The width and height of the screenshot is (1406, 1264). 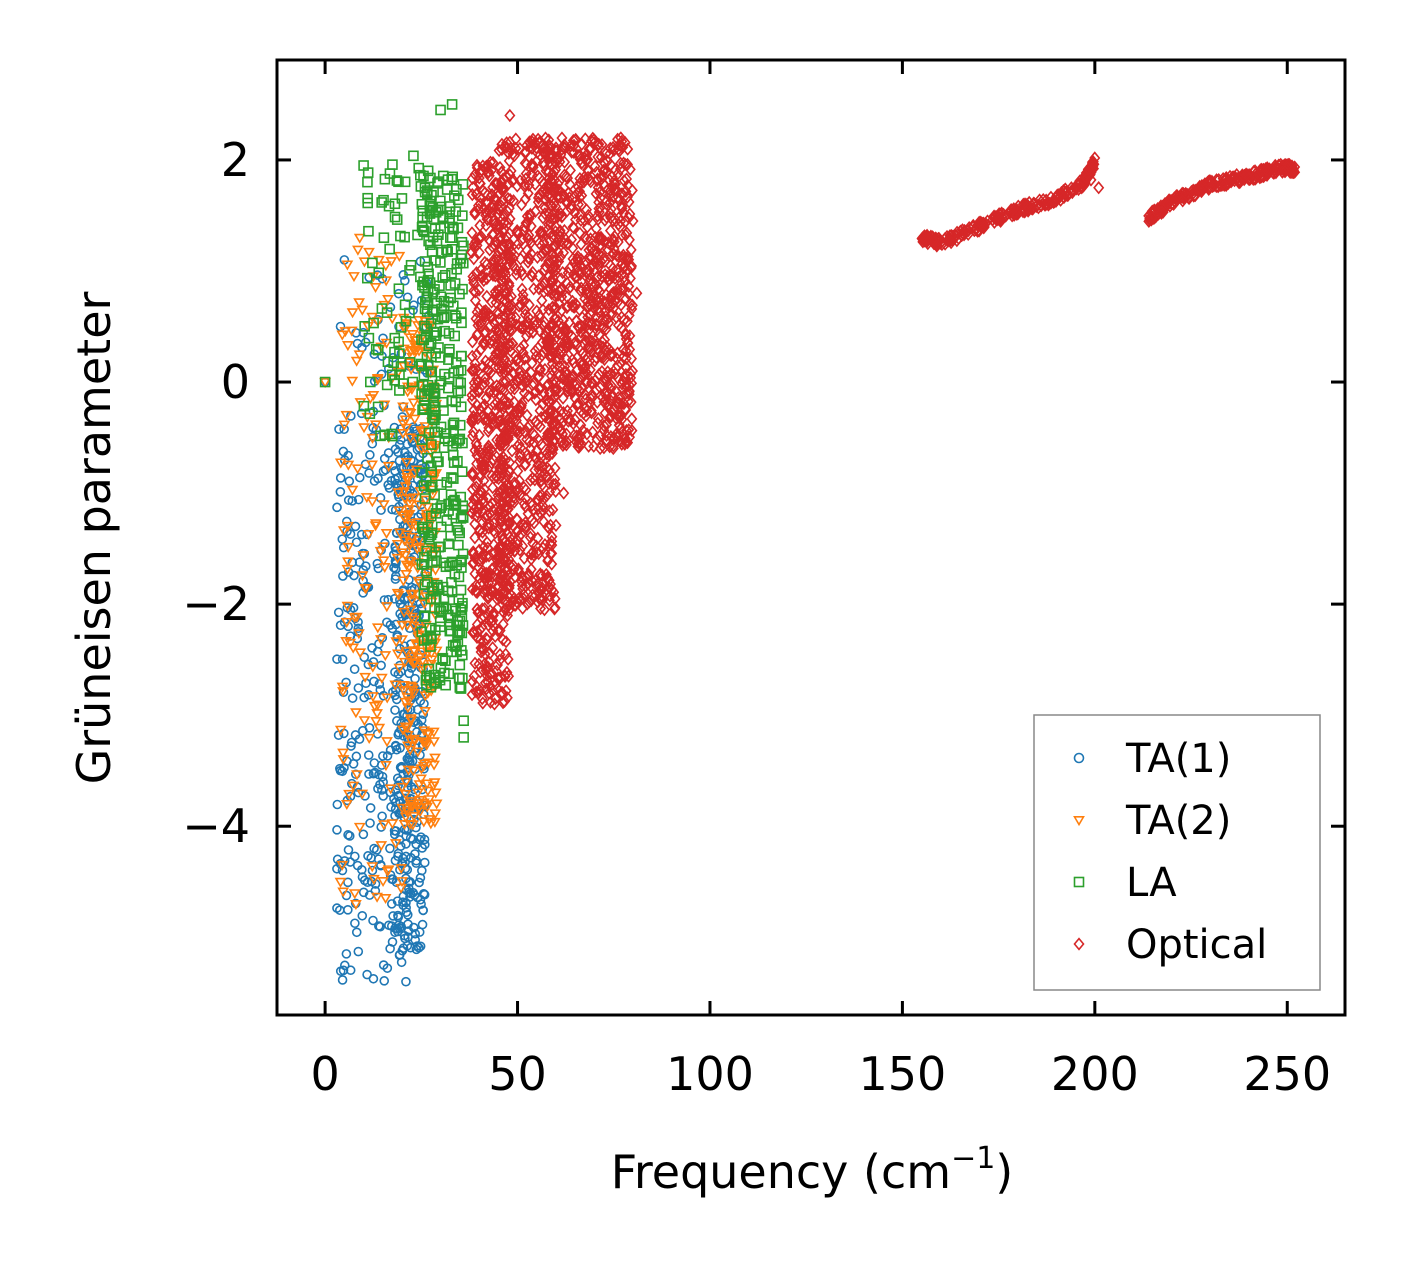 What do you see at coordinates (973, 1158) in the screenshot?
I see `x-axis-title-superscript: −1` at bounding box center [973, 1158].